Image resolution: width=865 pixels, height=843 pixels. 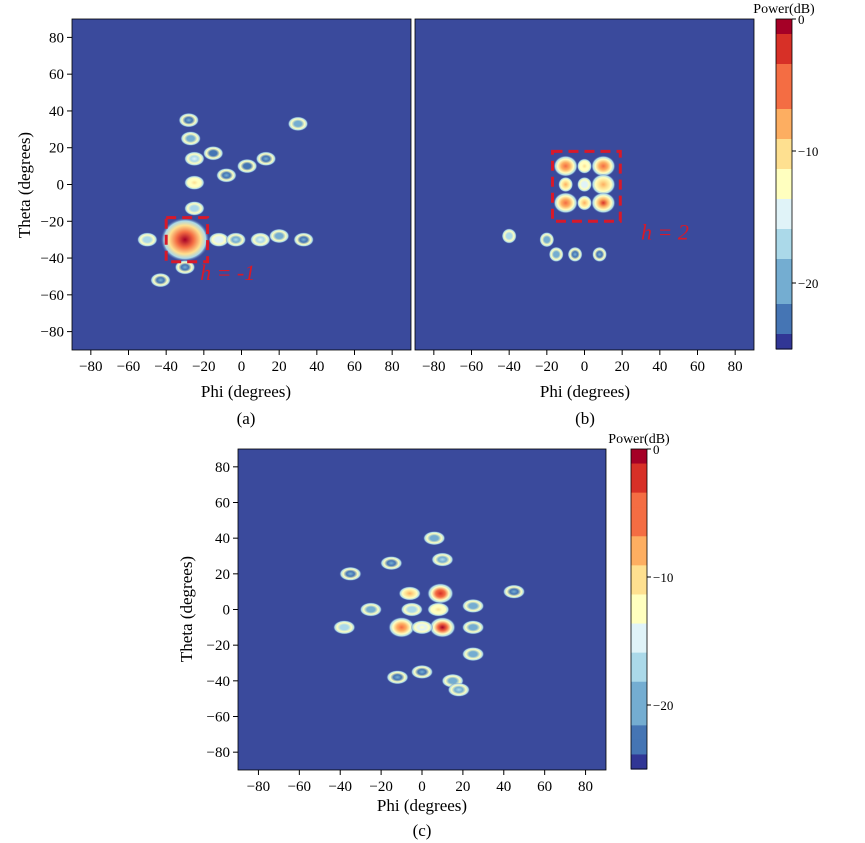 What do you see at coordinates (239, 362) in the screenshot?
I see `x-ticks-a: −80 −60 −40 −20 0 20 40 60 80` at bounding box center [239, 362].